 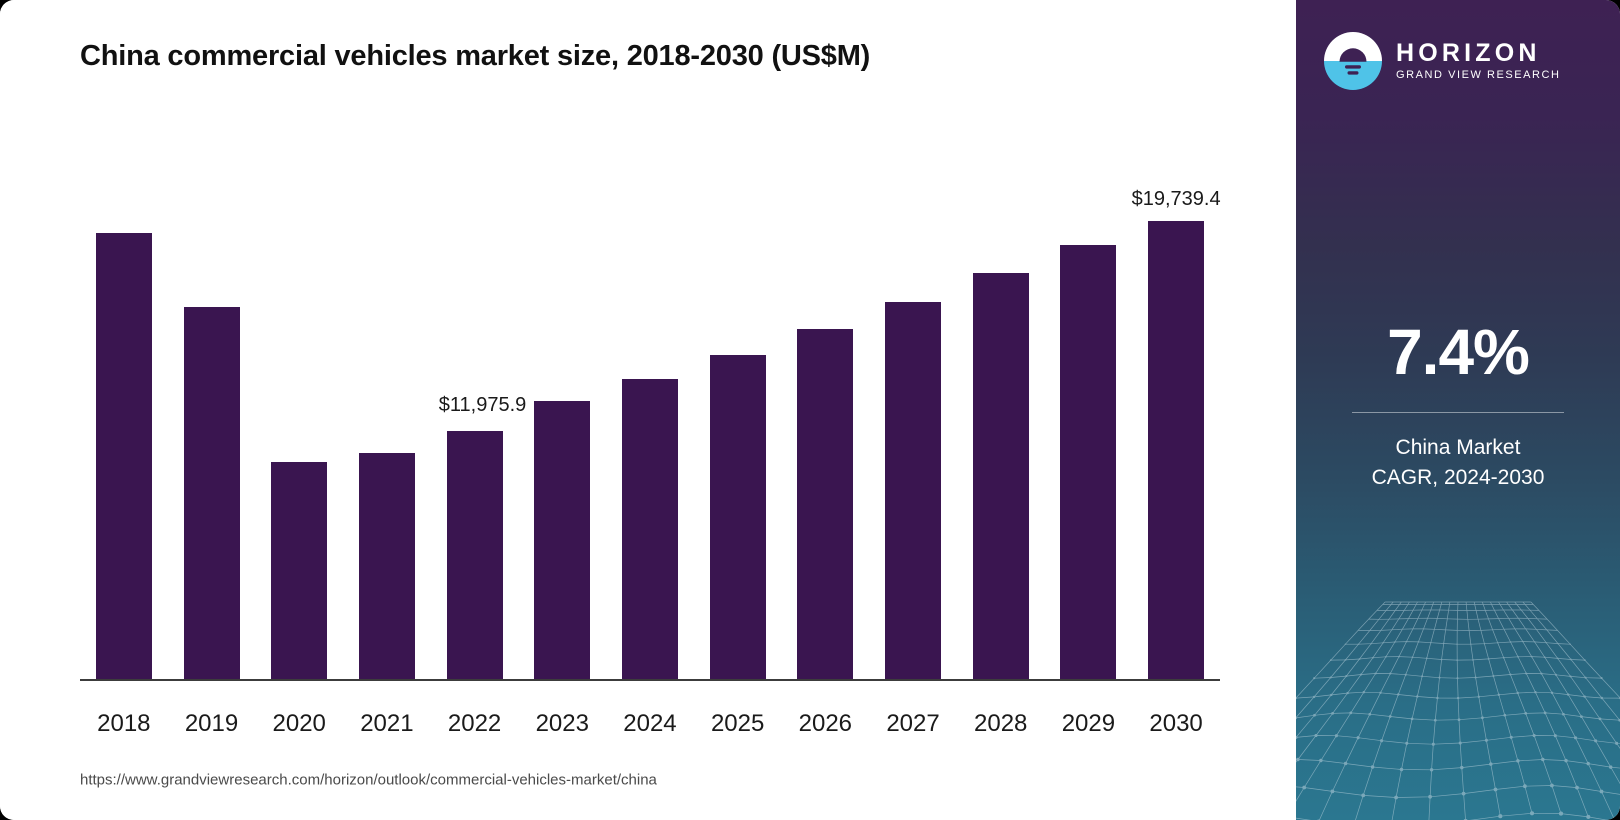 What do you see at coordinates (299, 723) in the screenshot?
I see `x-axis-label: 2020` at bounding box center [299, 723].